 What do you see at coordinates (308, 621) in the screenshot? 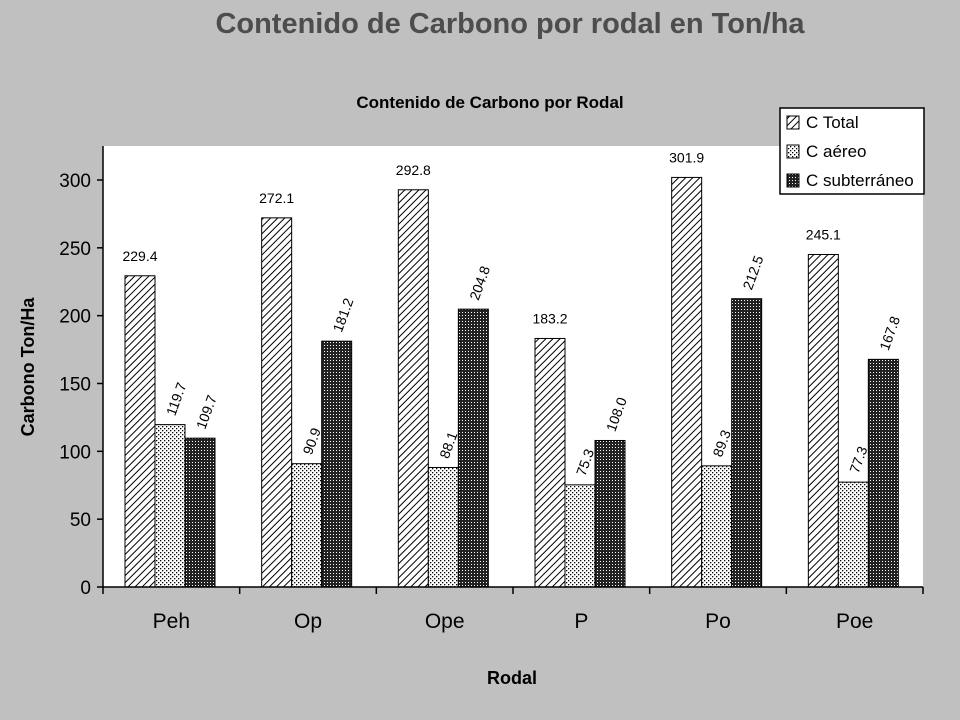
I see `x-tick-label: Op` at bounding box center [308, 621].